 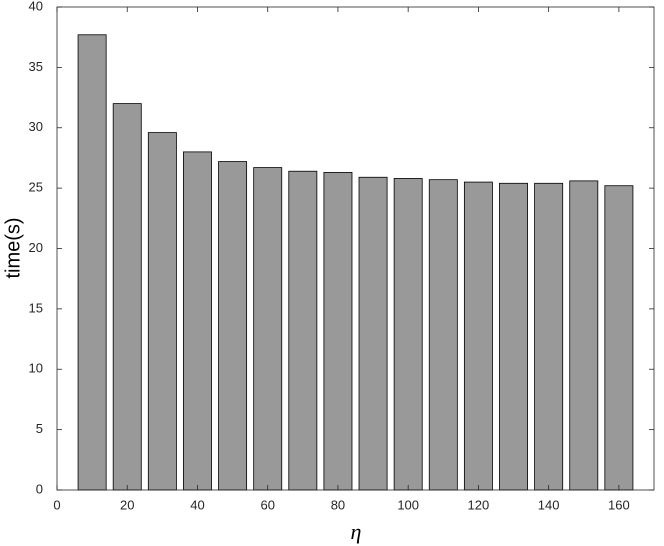 I want to click on x-axis-title: η, so click(x=356, y=531).